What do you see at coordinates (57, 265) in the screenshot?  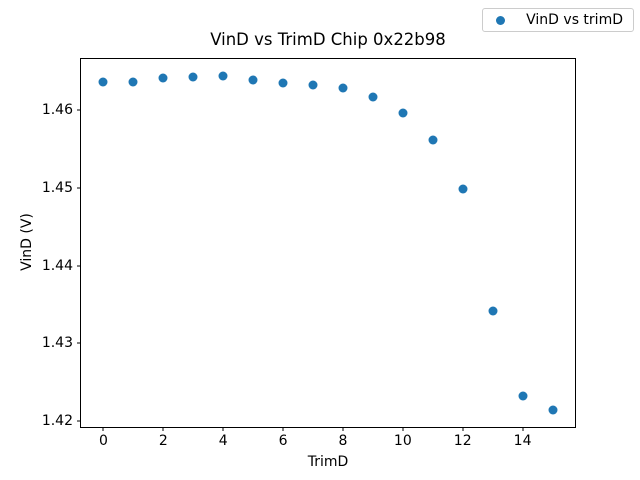 I see `y-tick-label: 1.44` at bounding box center [57, 265].